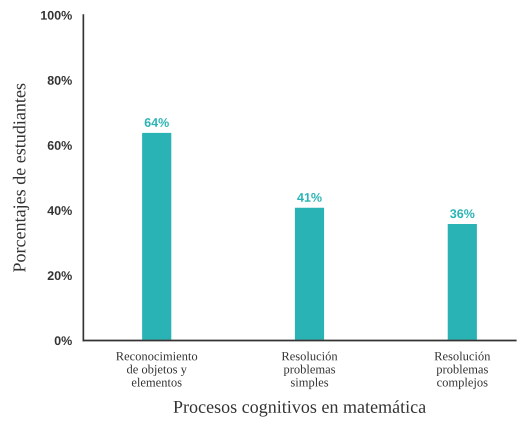 The height and width of the screenshot is (431, 521). I want to click on y-tick-label: 80%, so click(60, 80).